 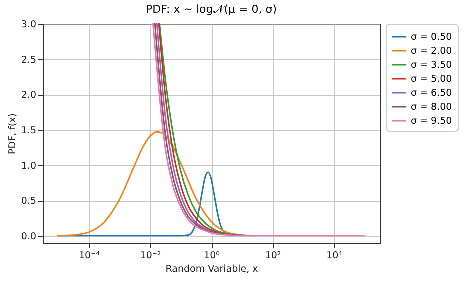 I want to click on y-tick-label: 2.5, so click(x=28, y=60).